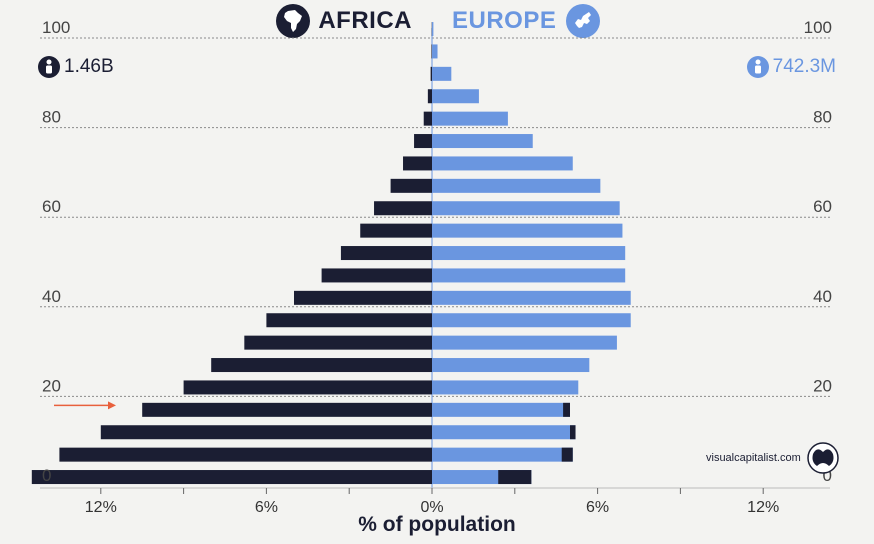 The image size is (874, 544). What do you see at coordinates (51, 385) in the screenshot?
I see `y-tick-label-left: 20` at bounding box center [51, 385].